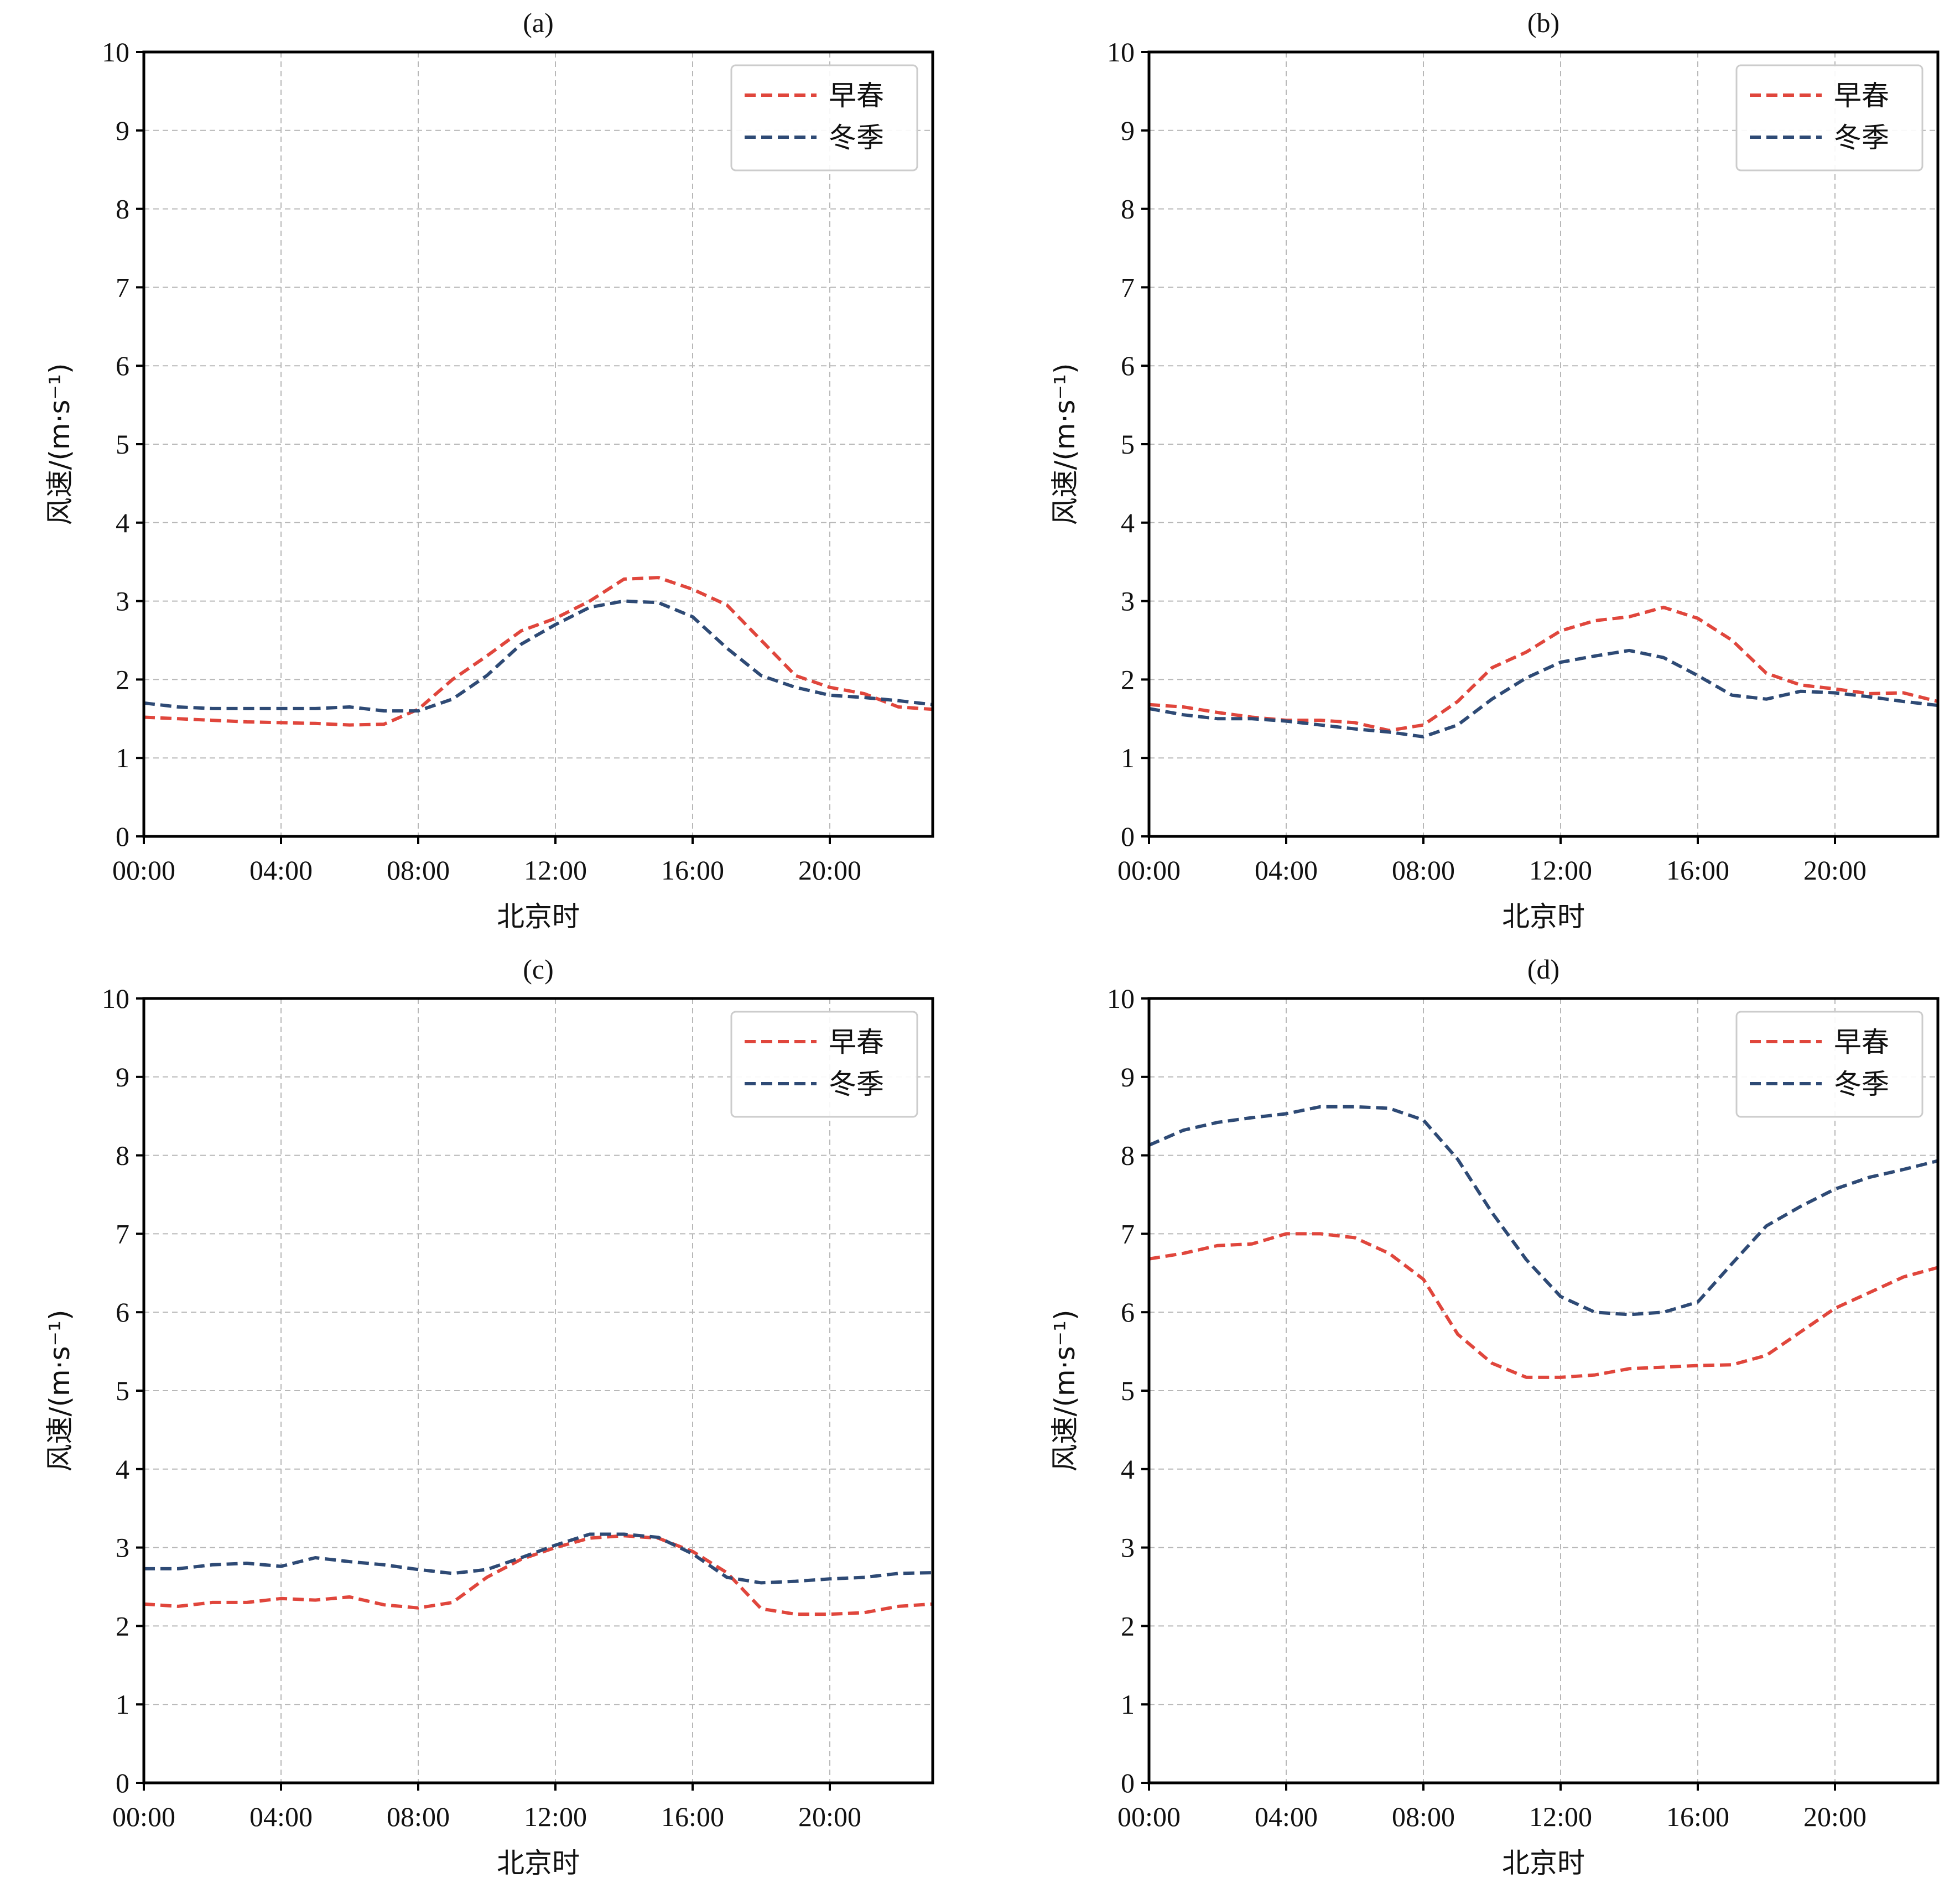 This screenshot has height=1878, width=1960. What do you see at coordinates (538, 970) in the screenshot?
I see `panel-title: (c)` at bounding box center [538, 970].